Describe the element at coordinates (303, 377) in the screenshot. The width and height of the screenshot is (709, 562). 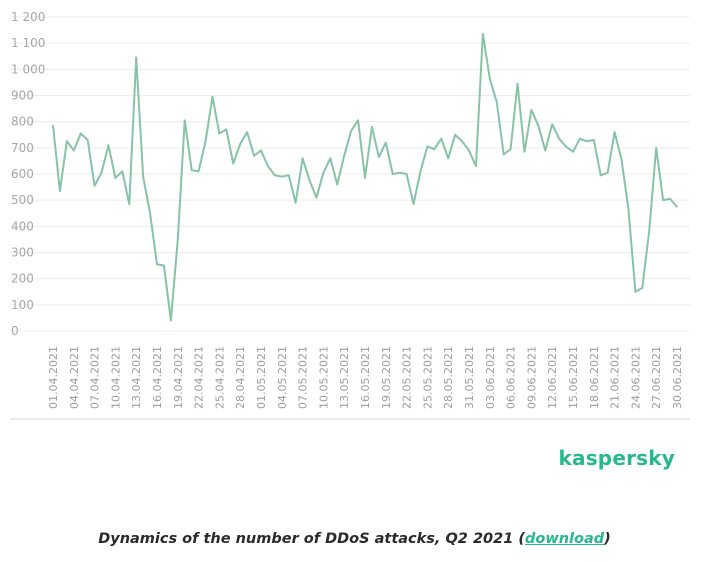
I see `x-tick-label: 07.05.2021` at that location.